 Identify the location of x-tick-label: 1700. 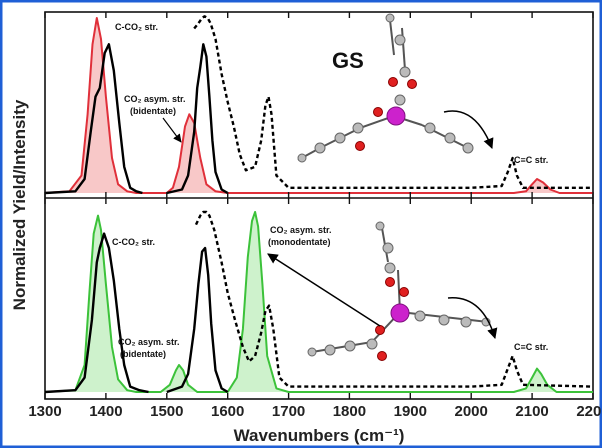
(288, 411).